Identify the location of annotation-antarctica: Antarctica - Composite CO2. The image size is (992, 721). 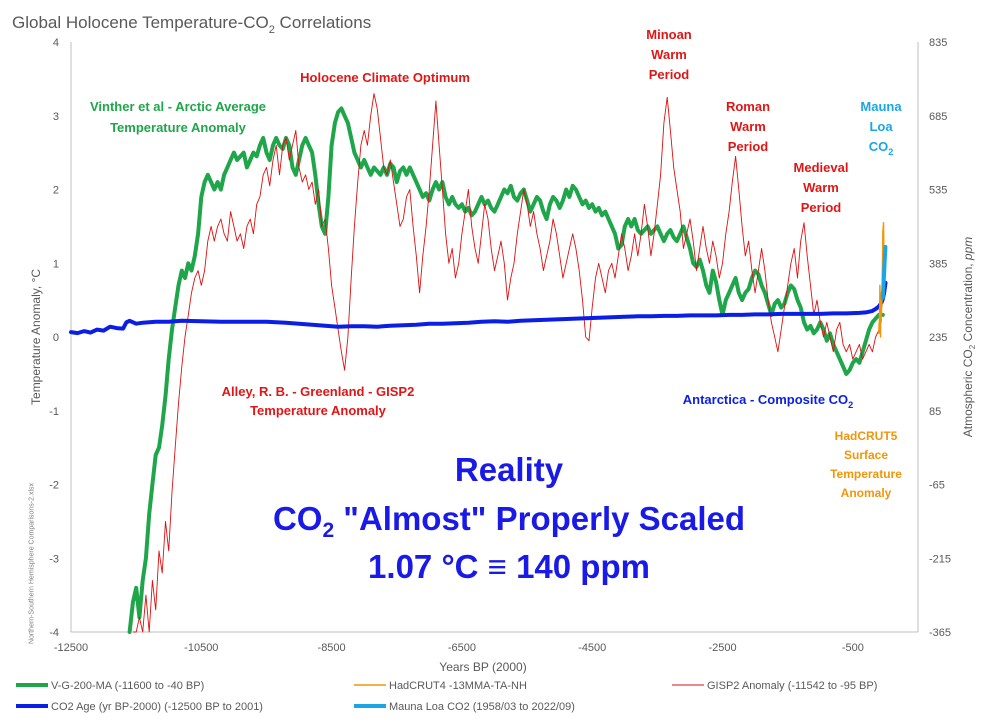
(768, 401).